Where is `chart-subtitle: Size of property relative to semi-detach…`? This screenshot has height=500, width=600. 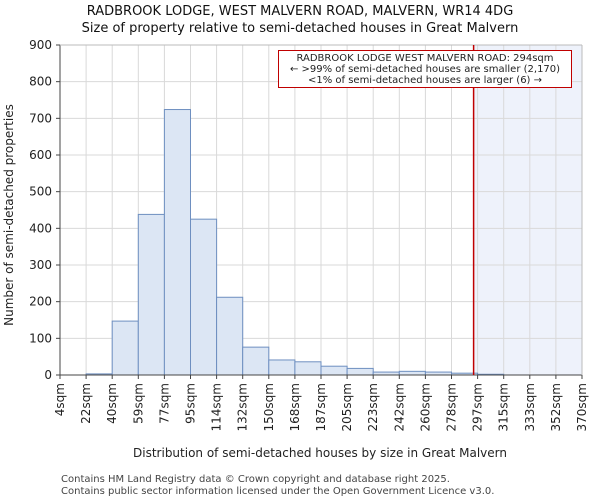 chart-subtitle: Size of property relative to semi-detach… is located at coordinates (300, 28).